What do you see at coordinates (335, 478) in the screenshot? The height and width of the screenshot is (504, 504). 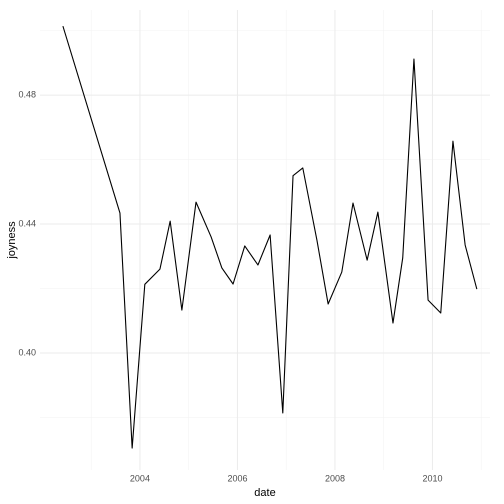 I see `x-tick-label: 2008` at bounding box center [335, 478].